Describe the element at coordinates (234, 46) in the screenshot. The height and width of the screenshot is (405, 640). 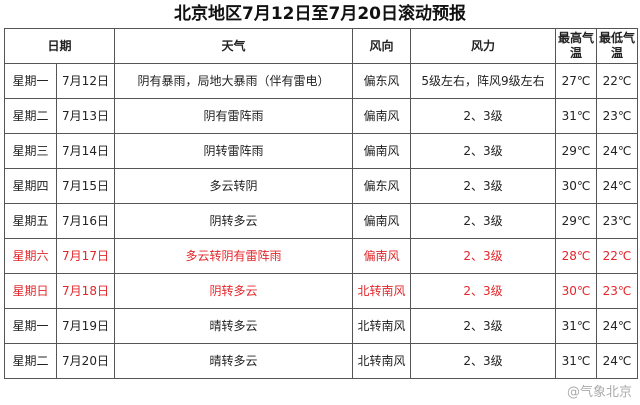
I see `header-weather: 天气` at that location.